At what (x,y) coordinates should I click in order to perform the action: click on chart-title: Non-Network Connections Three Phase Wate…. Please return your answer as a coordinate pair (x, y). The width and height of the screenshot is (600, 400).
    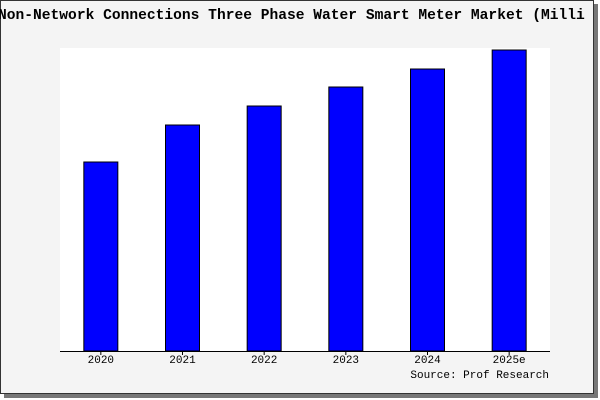
    Looking at the image, I should click on (292, 16).